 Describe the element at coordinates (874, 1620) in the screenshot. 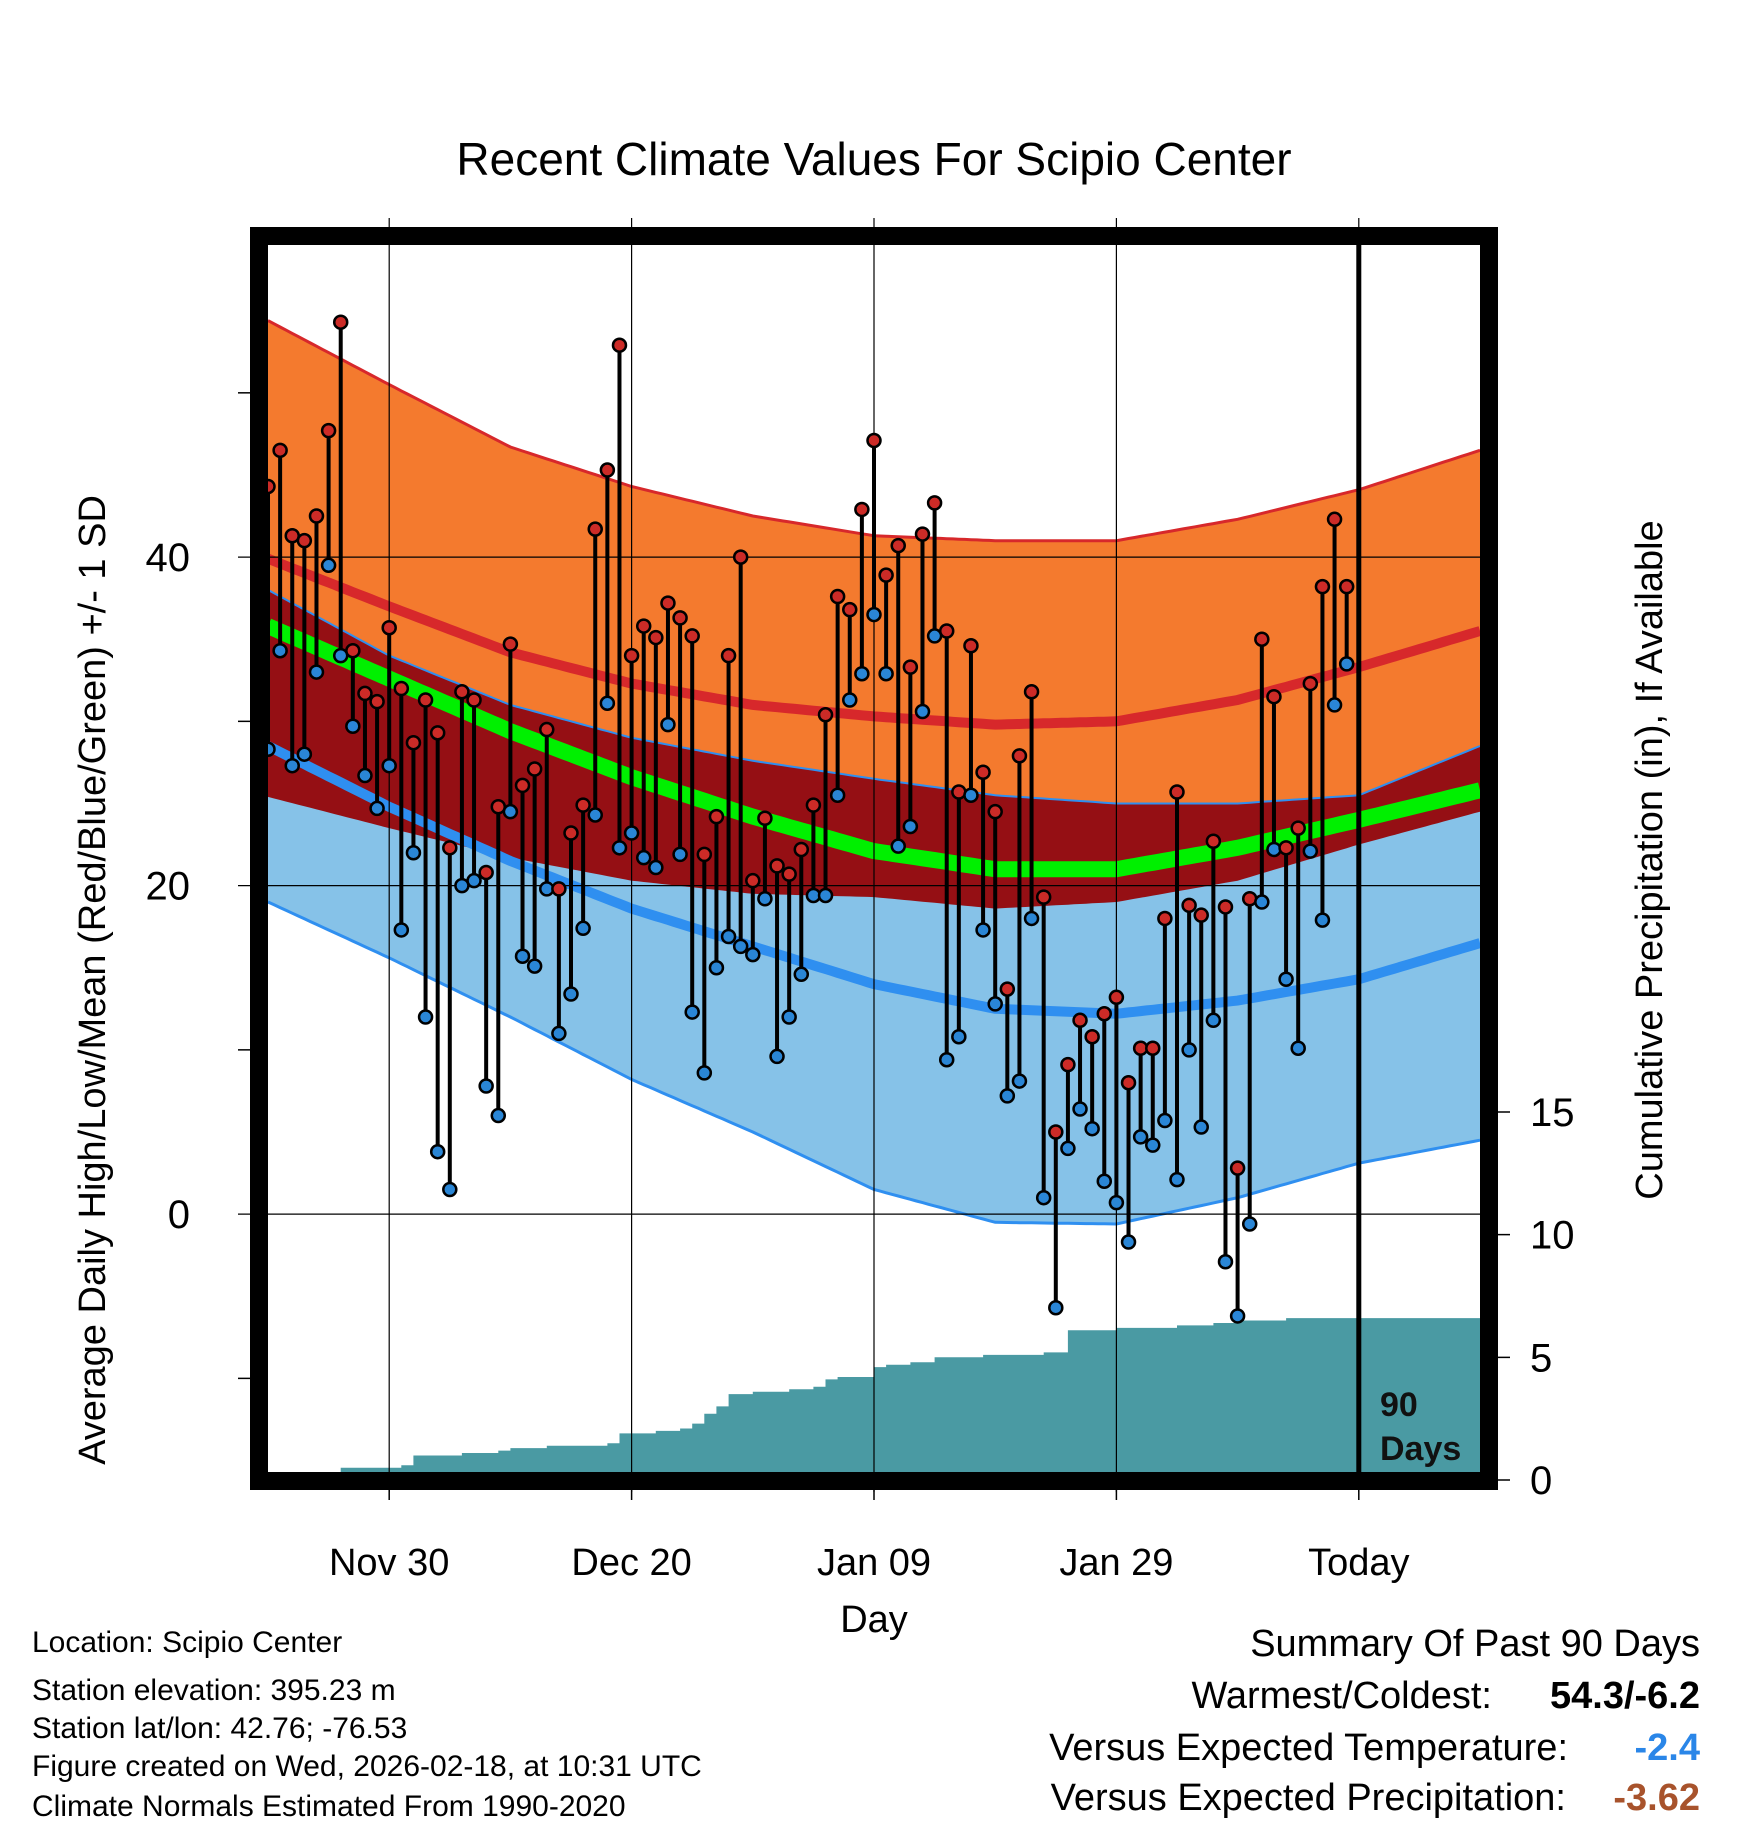

I see `x-axis-label: Day` at that location.